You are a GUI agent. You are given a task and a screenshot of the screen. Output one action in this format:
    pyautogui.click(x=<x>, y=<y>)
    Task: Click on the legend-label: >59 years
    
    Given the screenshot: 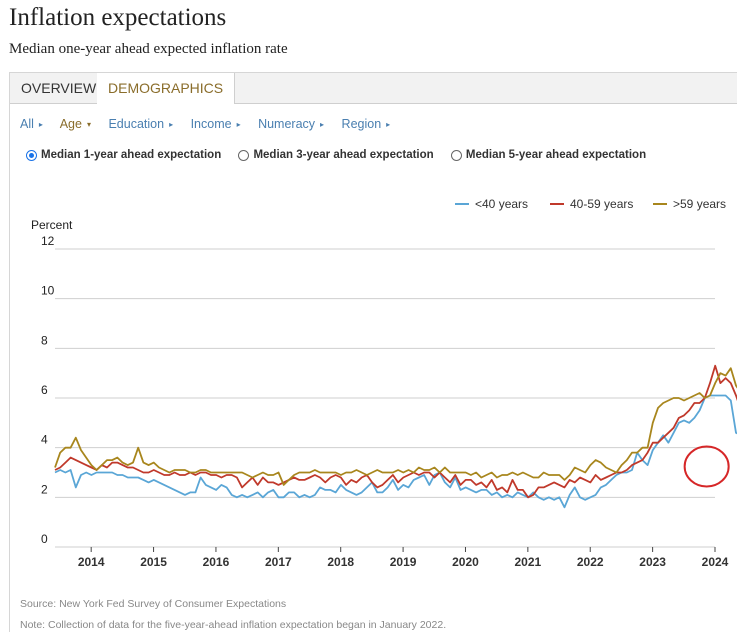 What is the action you would take?
    pyautogui.click(x=699, y=204)
    